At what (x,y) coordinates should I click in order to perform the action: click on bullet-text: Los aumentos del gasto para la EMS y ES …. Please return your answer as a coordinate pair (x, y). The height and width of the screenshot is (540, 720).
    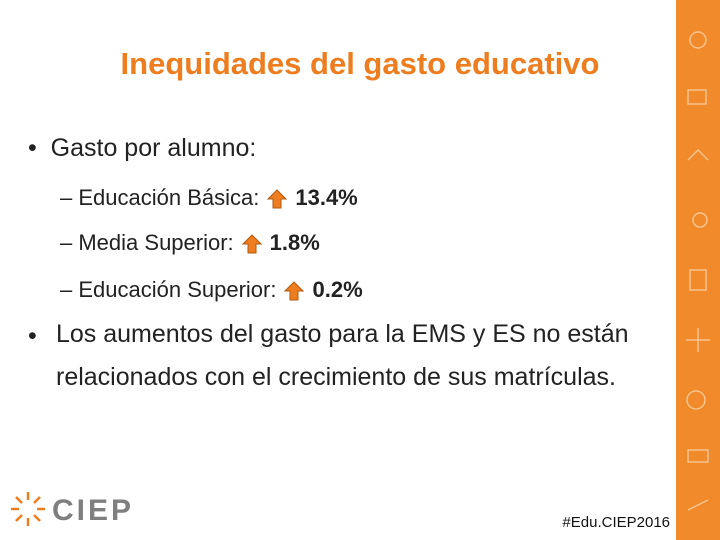
    Looking at the image, I should click on (342, 355).